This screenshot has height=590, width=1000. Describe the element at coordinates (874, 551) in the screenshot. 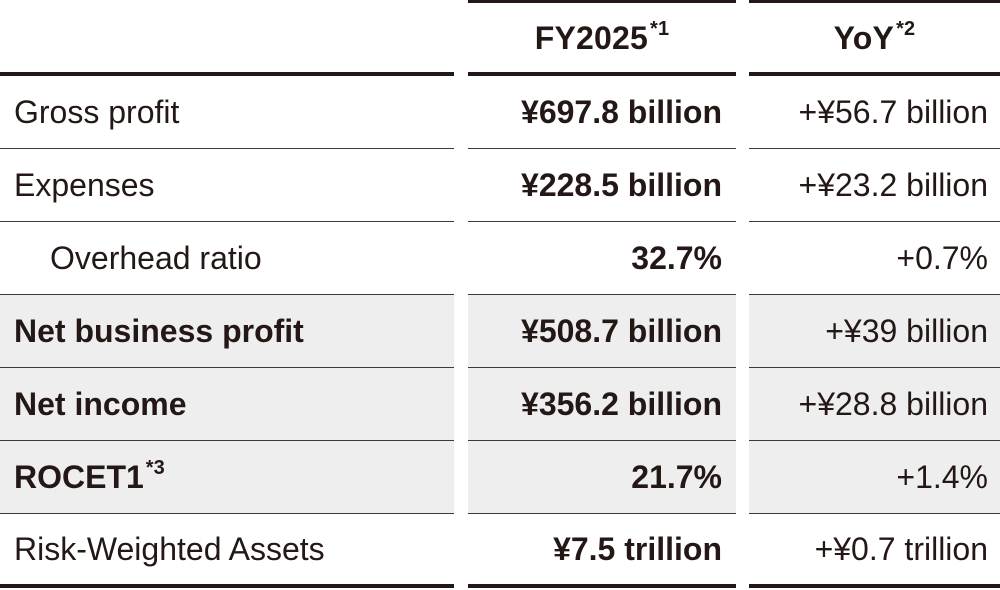

I see `yoy-value-risk-weighted-assets: +¥0.7 trillion` at that location.